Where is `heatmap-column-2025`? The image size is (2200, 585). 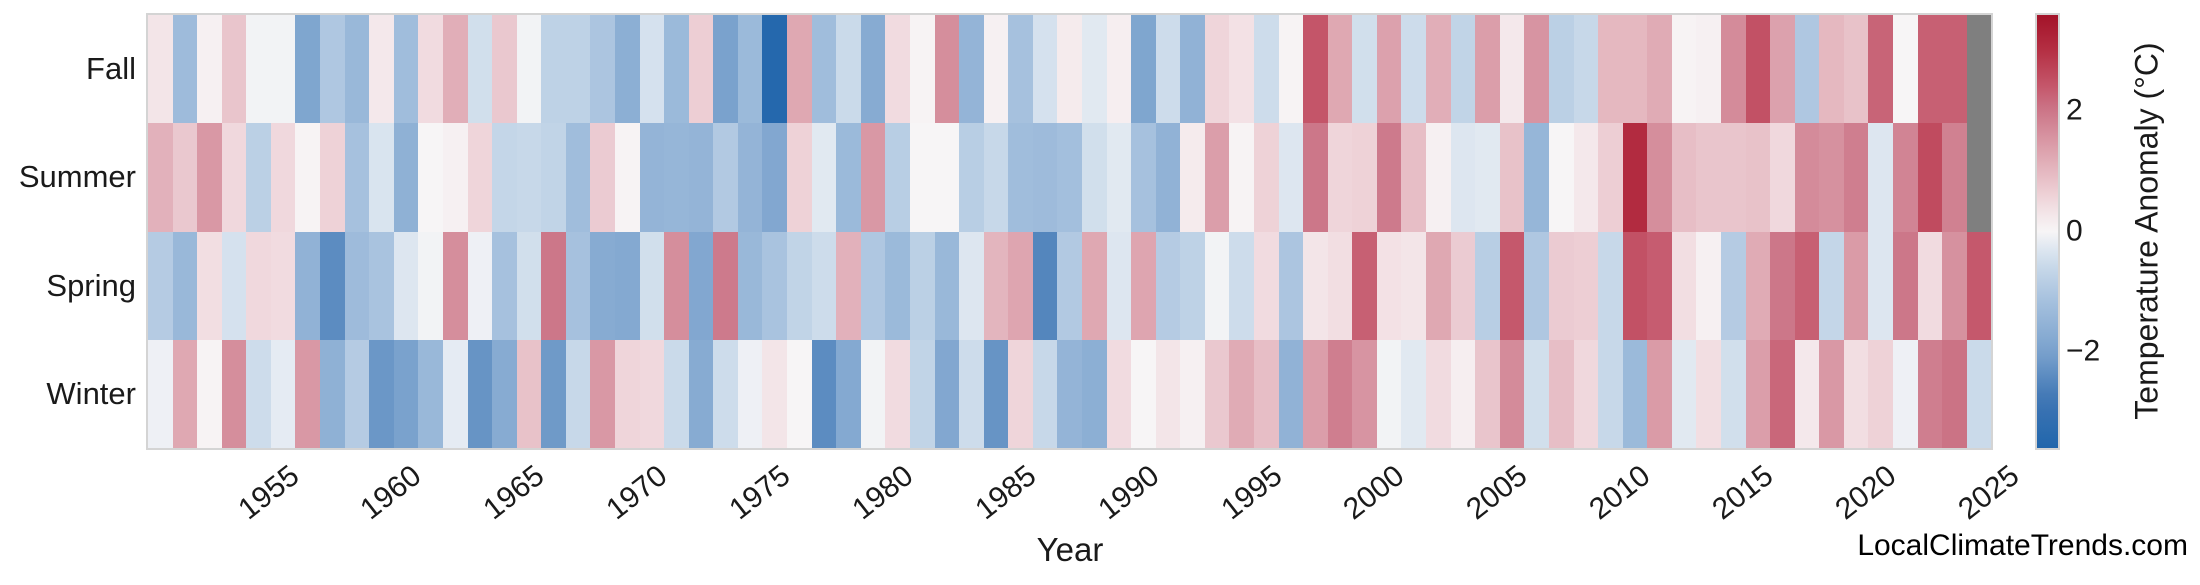
heatmap-column-2025 is located at coordinates (1979, 231).